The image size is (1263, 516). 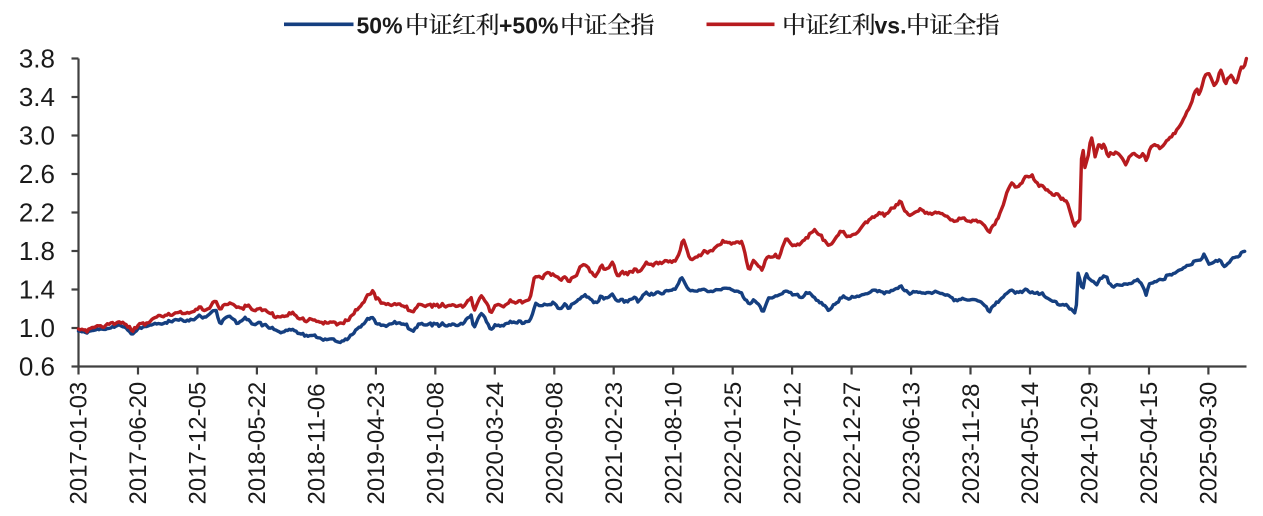 I want to click on svg-text: 2022-01-25, so click(x=733, y=443).